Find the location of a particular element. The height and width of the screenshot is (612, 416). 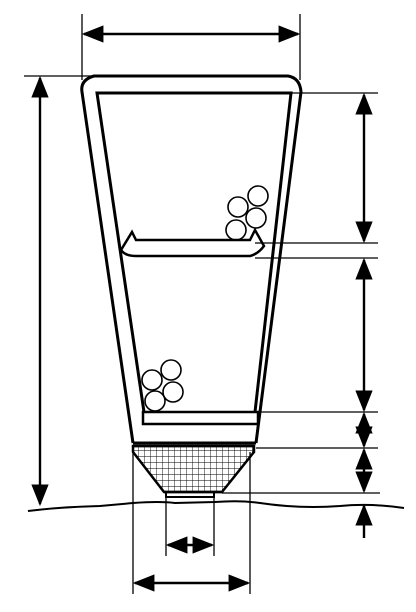

outlet-stub is located at coordinates (190, 494).